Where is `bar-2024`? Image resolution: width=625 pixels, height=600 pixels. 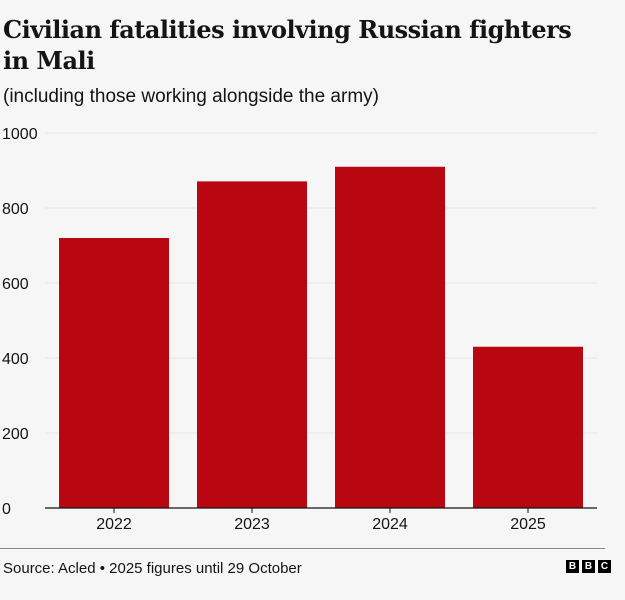 bar-2024 is located at coordinates (390, 337).